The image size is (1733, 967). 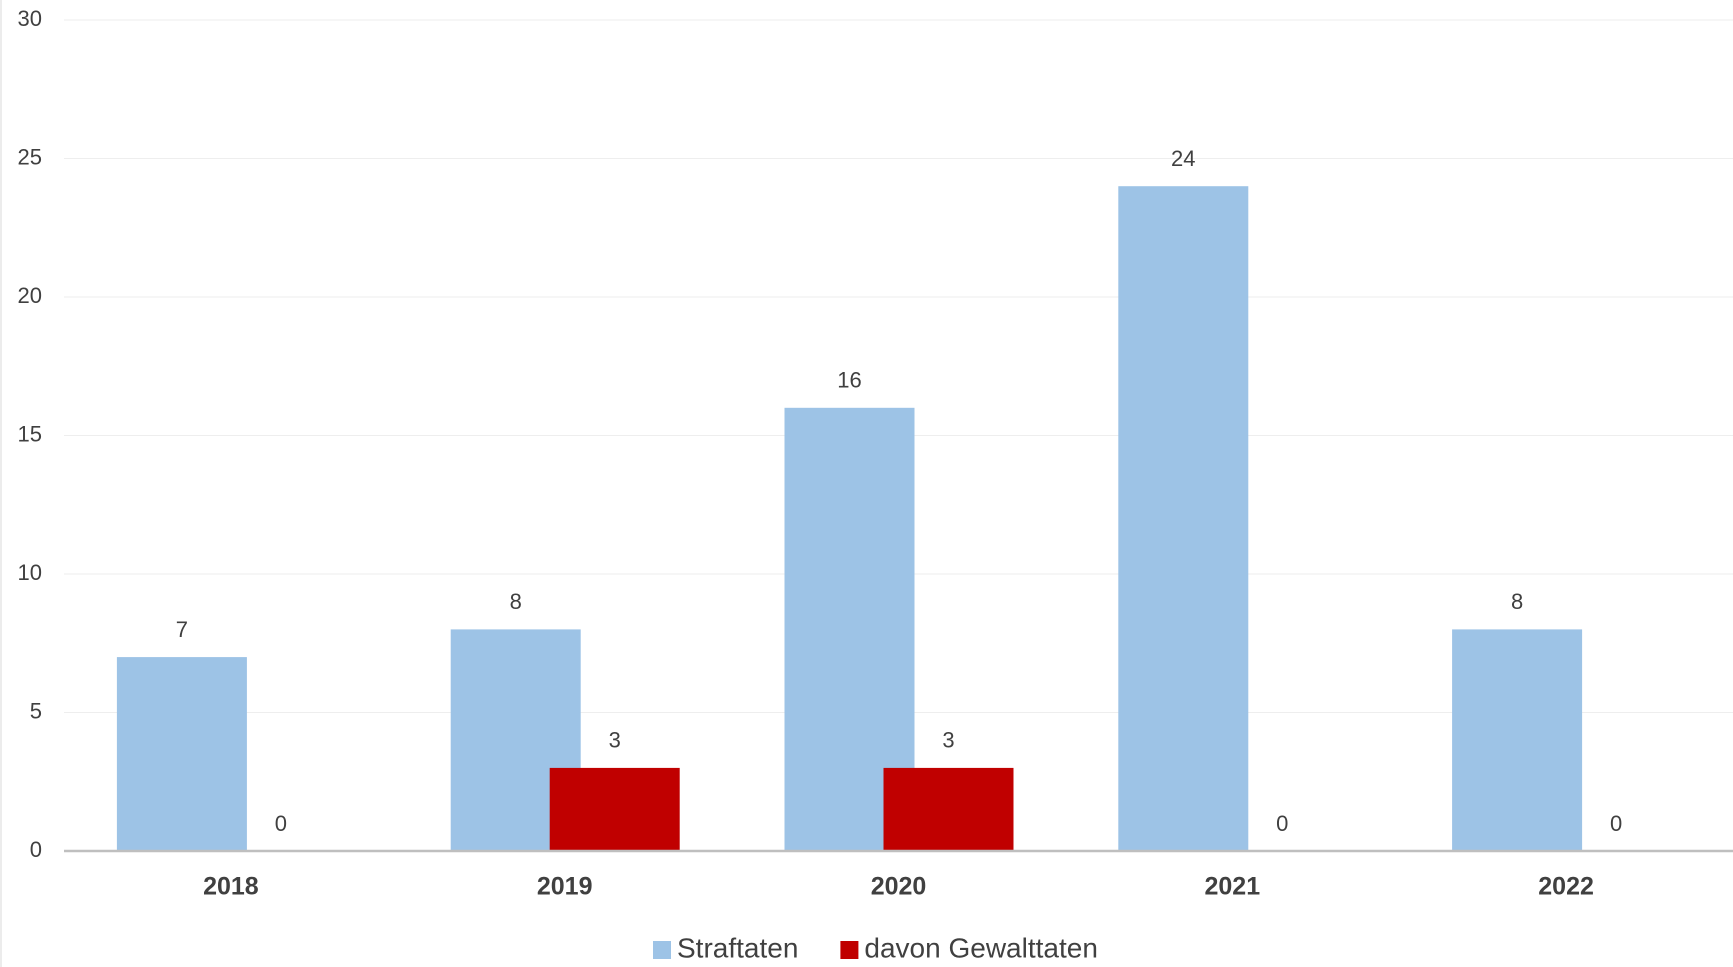 I want to click on x-tick-label: 2021, so click(x=1232, y=887).